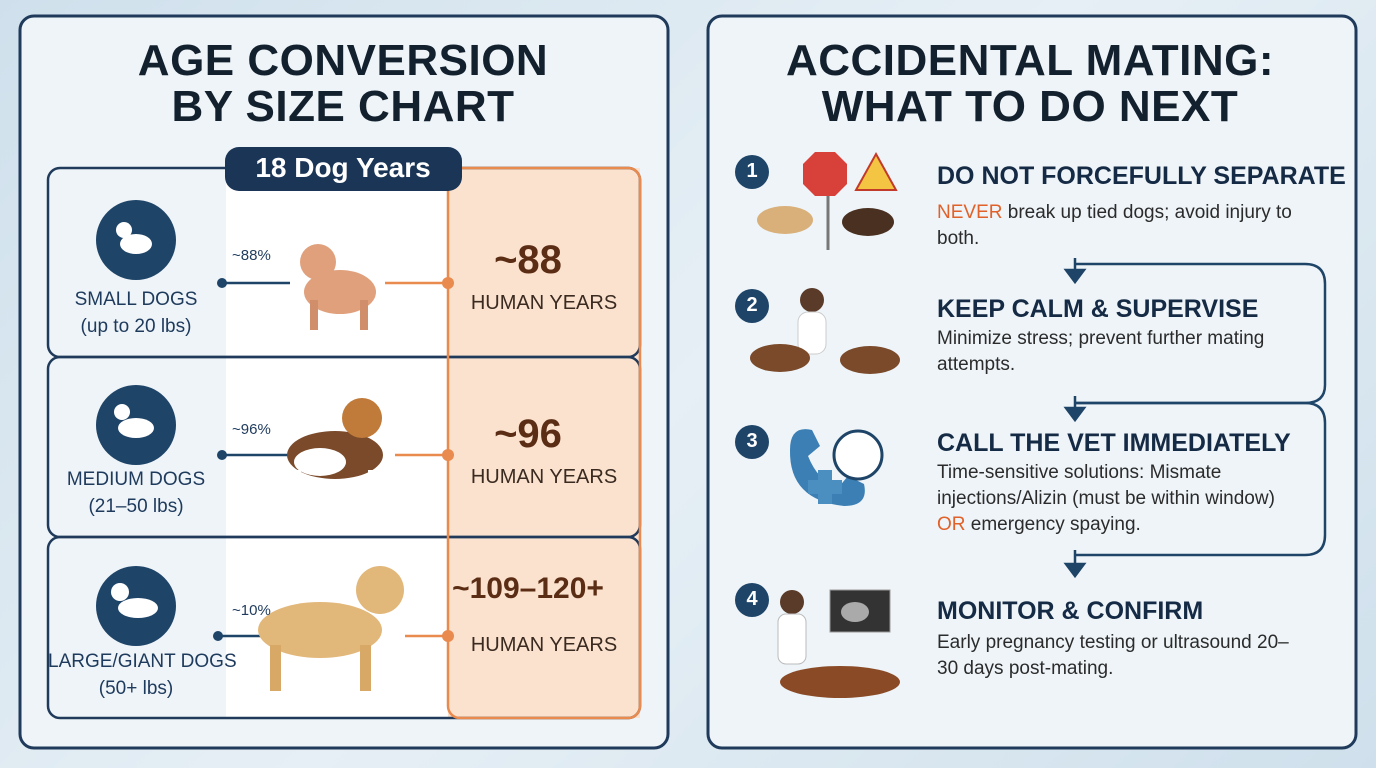  Describe the element at coordinates (251, 255) in the screenshot. I see `percent: ~88%` at that location.